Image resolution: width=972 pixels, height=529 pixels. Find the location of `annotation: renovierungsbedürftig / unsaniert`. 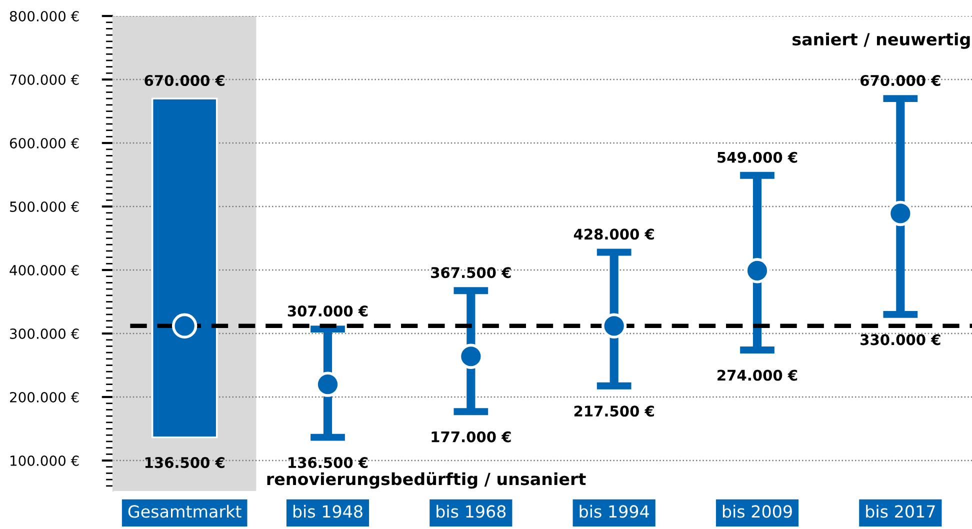

annotation: renovierungsbedürftig / unsaniert is located at coordinates (426, 480).